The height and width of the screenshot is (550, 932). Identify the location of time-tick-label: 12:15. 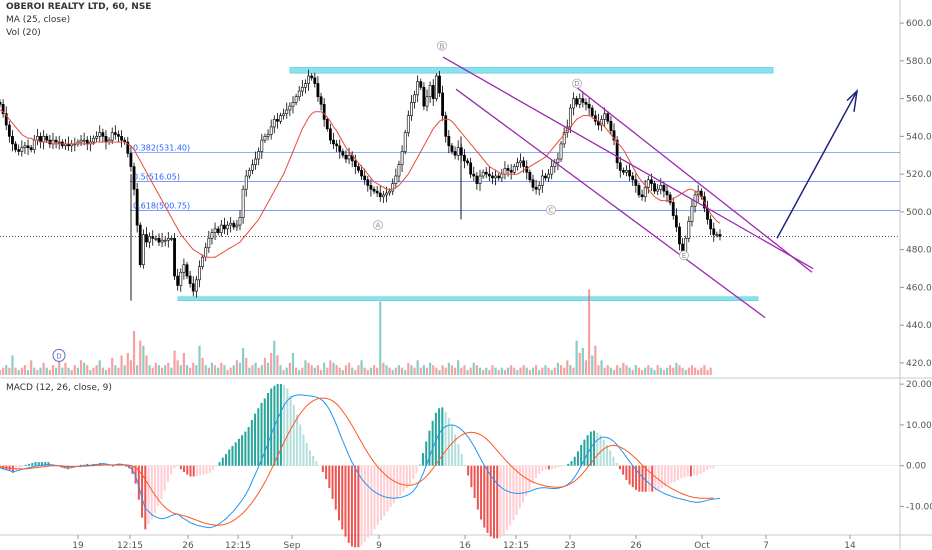
(130, 545).